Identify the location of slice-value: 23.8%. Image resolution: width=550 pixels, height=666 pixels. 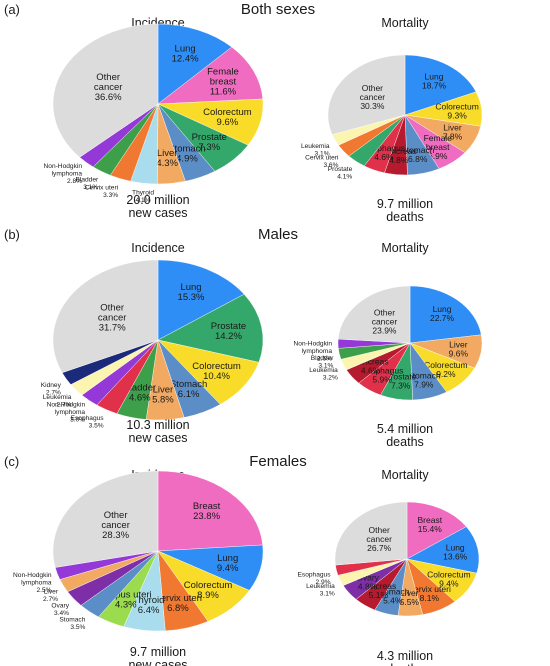
(206, 516).